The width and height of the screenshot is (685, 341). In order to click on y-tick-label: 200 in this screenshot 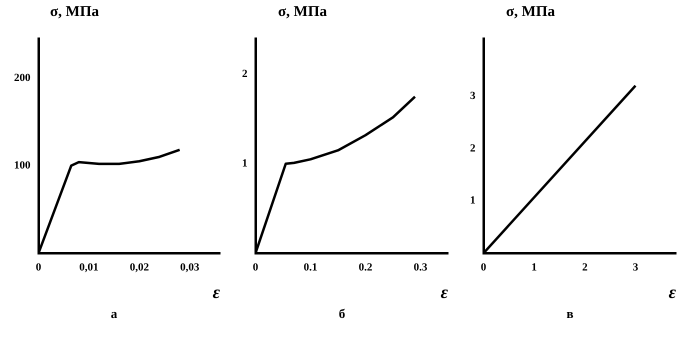, I will do `click(22, 78)`.